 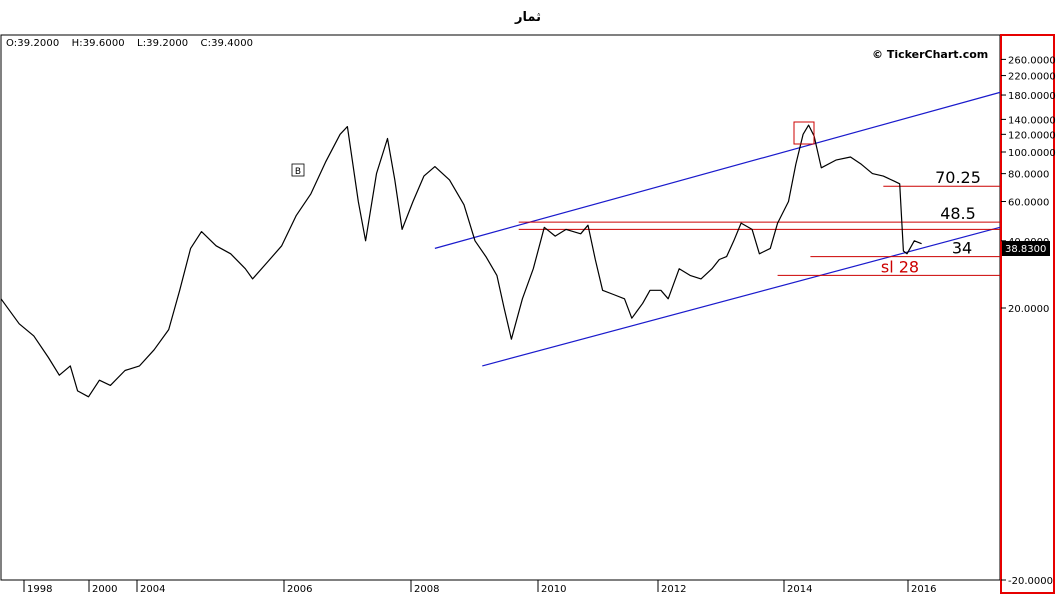 I want to click on y-tick-label: 80.0000, so click(x=1028, y=175).